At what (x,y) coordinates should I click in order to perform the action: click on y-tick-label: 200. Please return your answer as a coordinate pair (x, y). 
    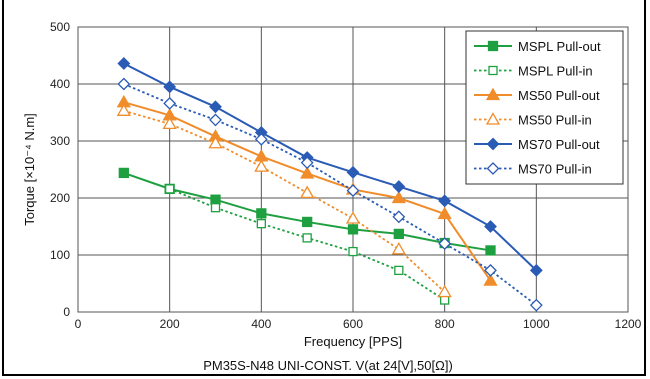
    Looking at the image, I should click on (60, 198).